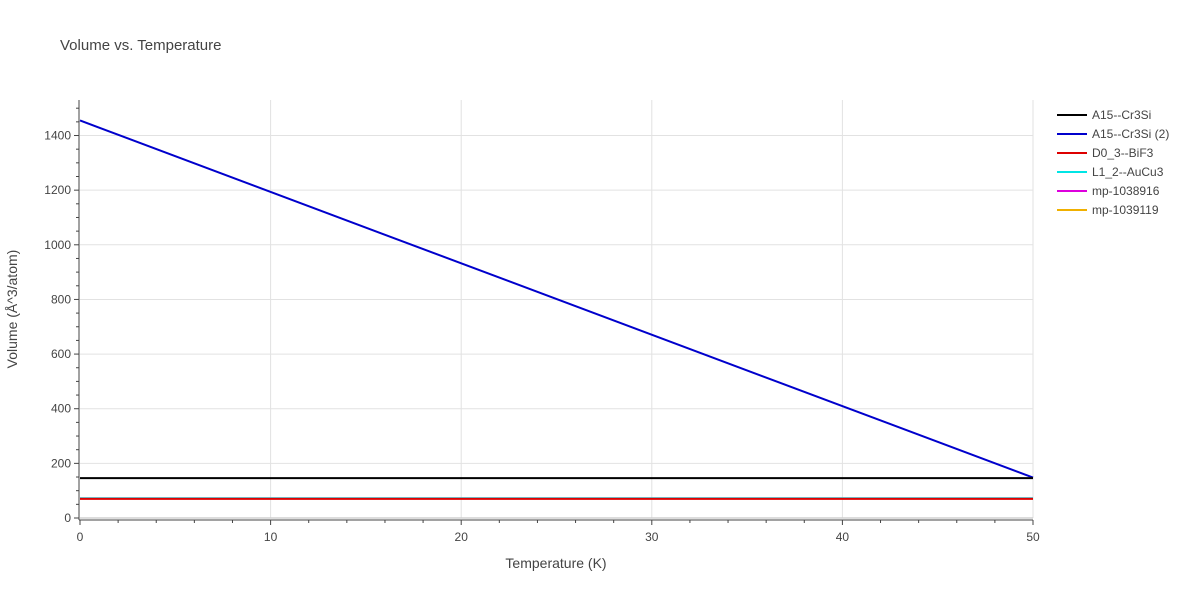 The height and width of the screenshot is (605, 1200). Describe the element at coordinates (1033, 537) in the screenshot. I see `x-tick-label: 50` at that location.